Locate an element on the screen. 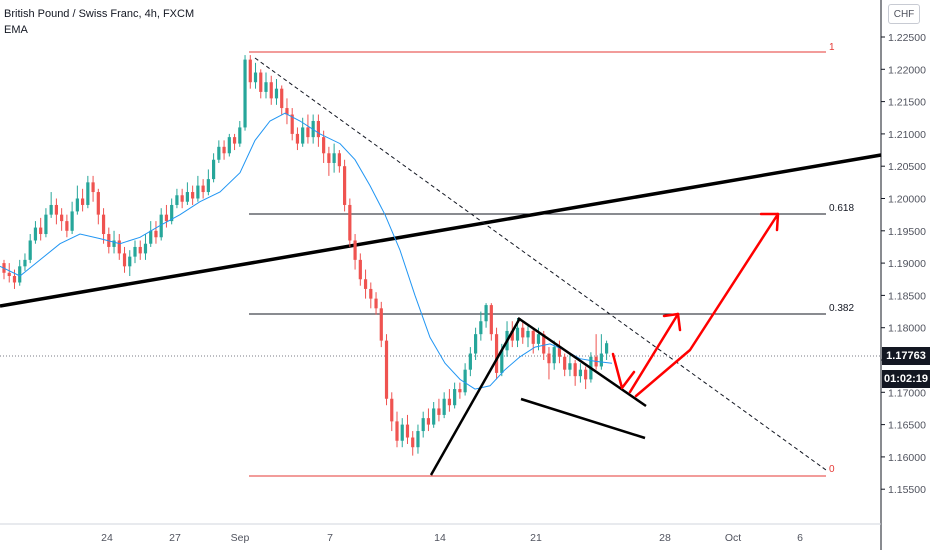  countdown-tag: 01:02:19 is located at coordinates (906, 379).